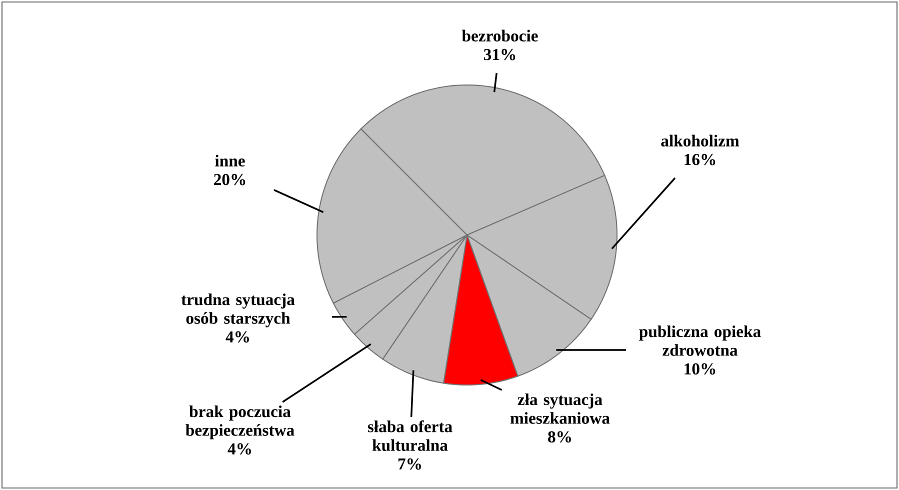 The width and height of the screenshot is (899, 490). I want to click on slice-label: brak poczucia bezpieczeństwa, so click(240, 422).